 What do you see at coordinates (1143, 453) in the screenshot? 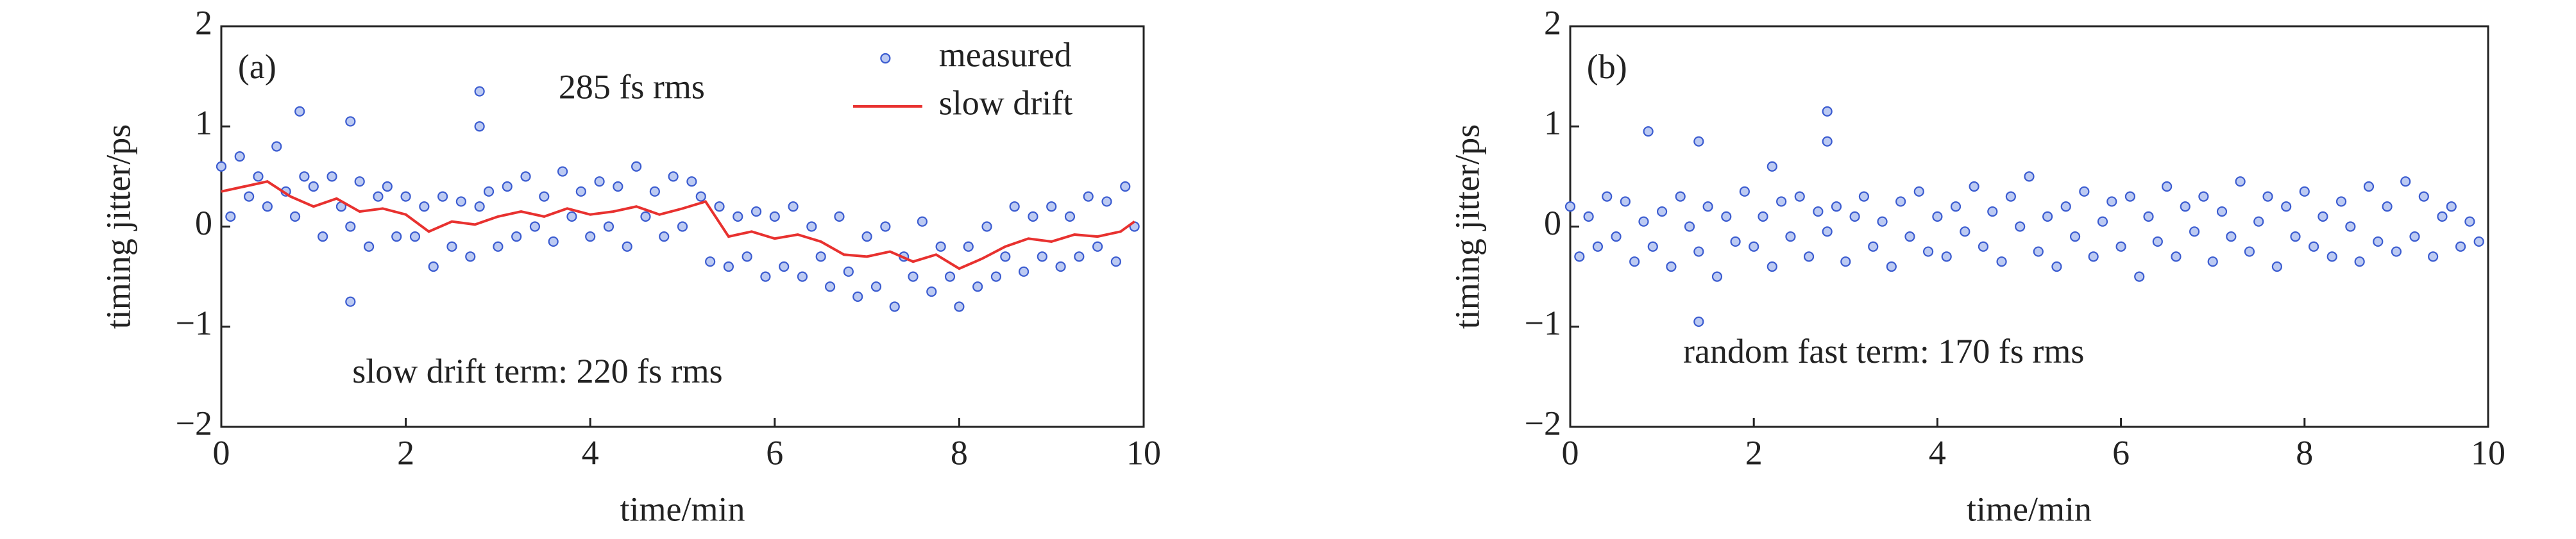
I see `x-tick-label: 10` at bounding box center [1143, 453].